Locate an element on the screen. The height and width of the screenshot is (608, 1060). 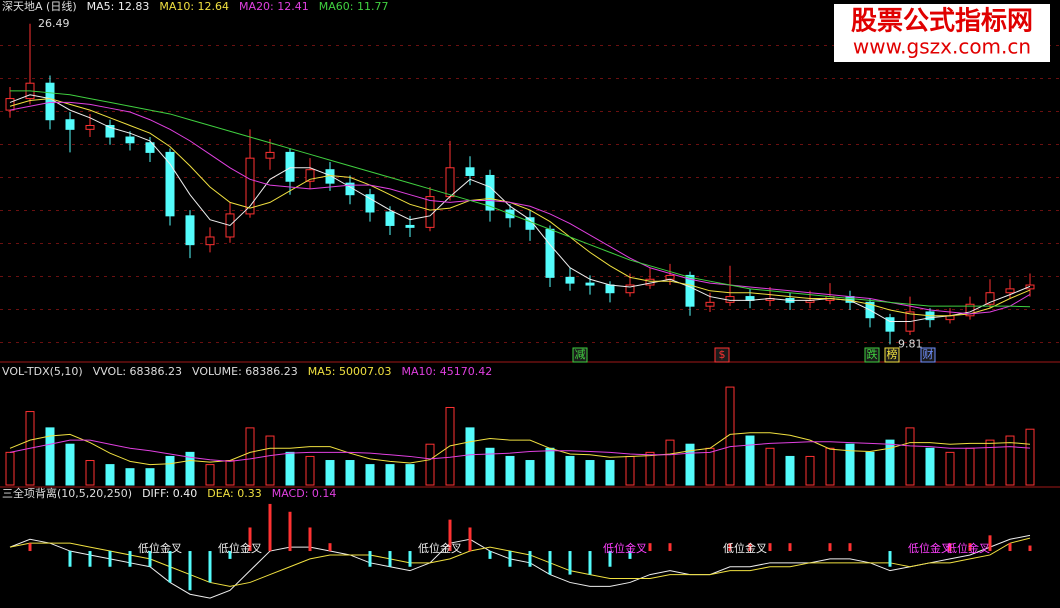
watermark-url: www.gszx.com.cn is located at coordinates (942, 47).